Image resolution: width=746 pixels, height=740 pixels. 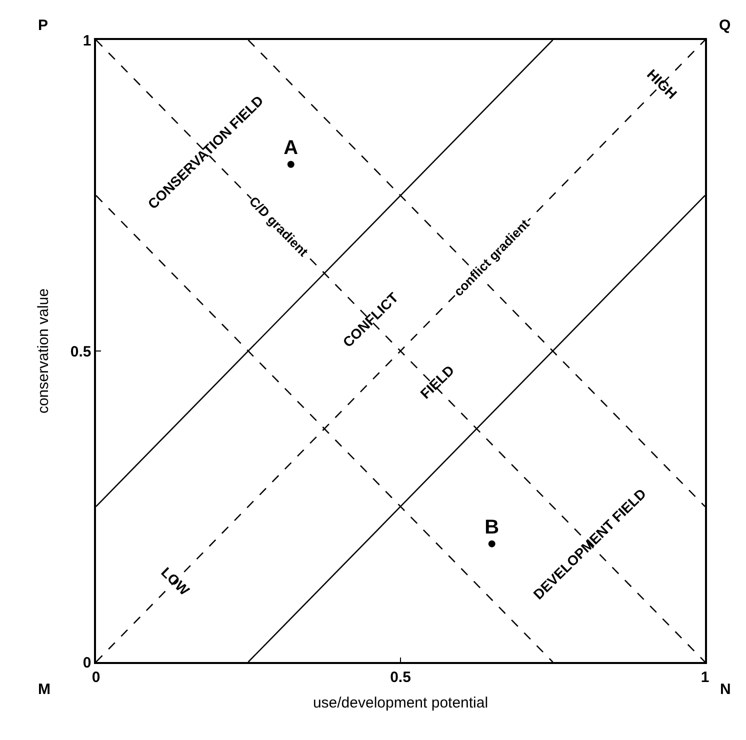 What do you see at coordinates (87, 663) in the screenshot?
I see `y-tick-label: 0` at bounding box center [87, 663].